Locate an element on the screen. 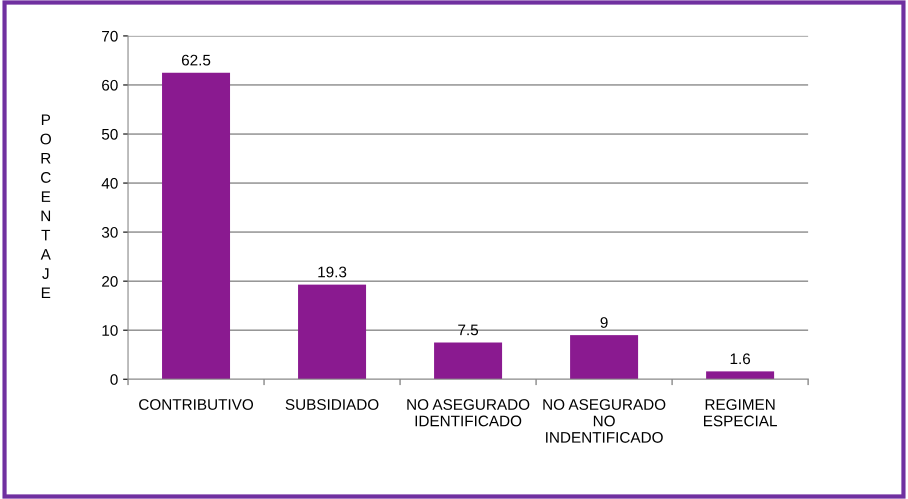 This screenshot has width=908, height=499. y-tick-label: 30 is located at coordinates (110, 232).